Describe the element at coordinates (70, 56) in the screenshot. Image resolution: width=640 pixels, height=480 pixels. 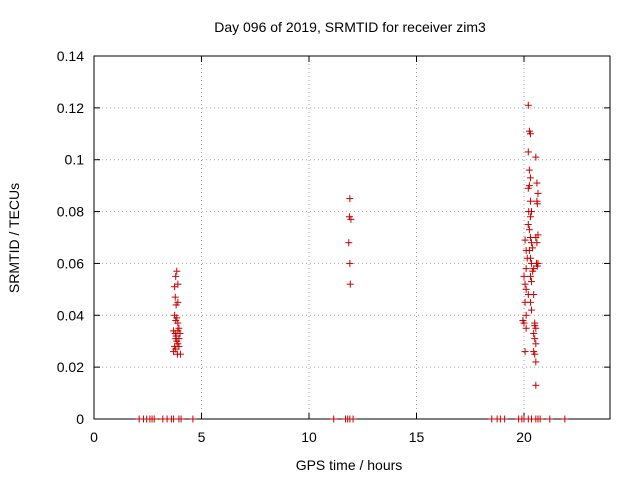
I see `y-tick-label: 0.14` at that location.